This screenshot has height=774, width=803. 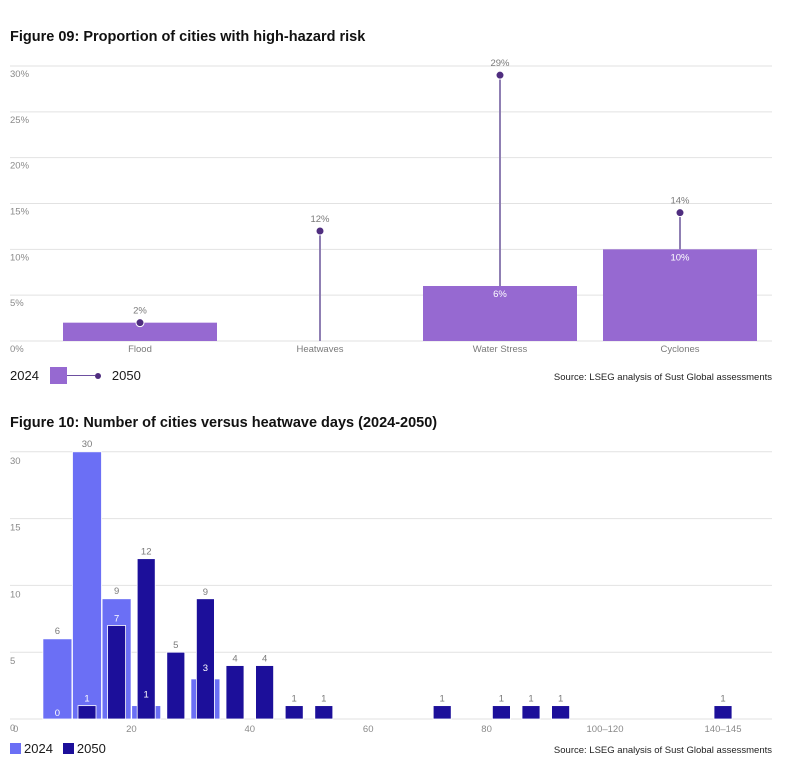 What do you see at coordinates (205, 592) in the screenshot?
I see `data-label-2050: 9` at bounding box center [205, 592].